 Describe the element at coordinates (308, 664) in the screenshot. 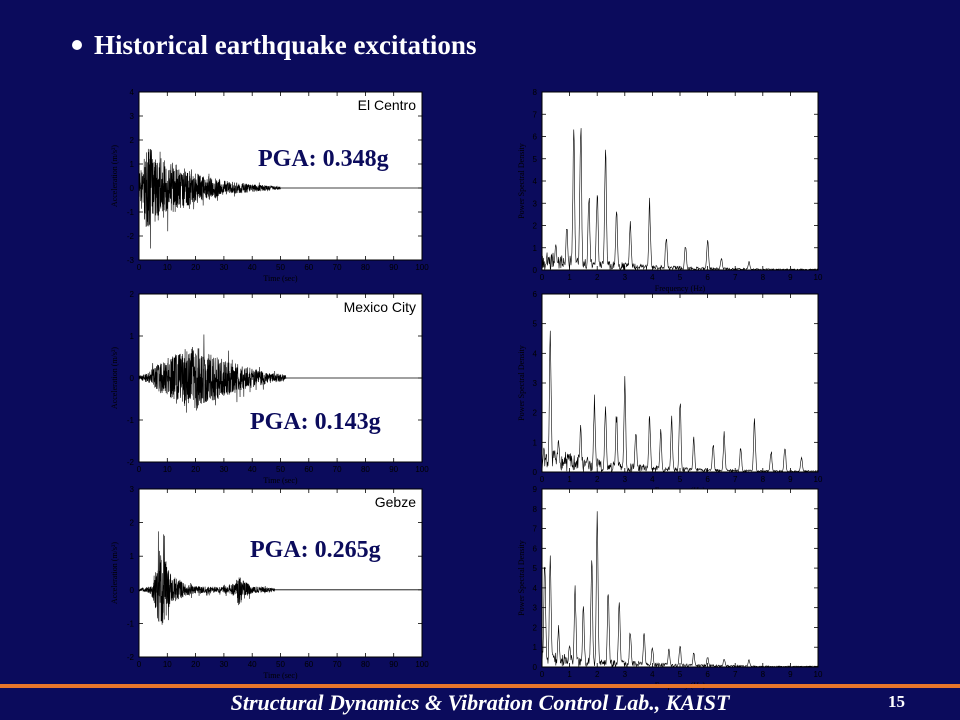

I see `x-tick-label: 60` at that location.